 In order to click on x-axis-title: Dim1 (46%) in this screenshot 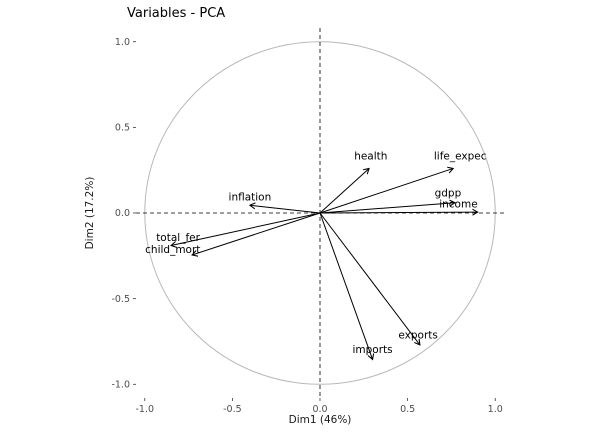, I will do `click(320, 420)`.